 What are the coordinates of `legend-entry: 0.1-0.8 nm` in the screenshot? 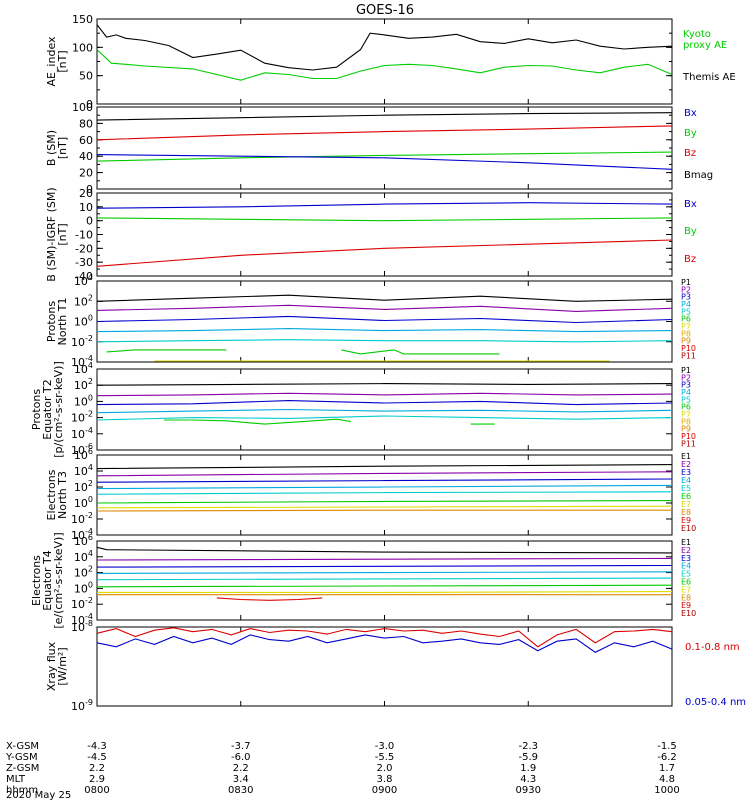 It's located at (712, 647).